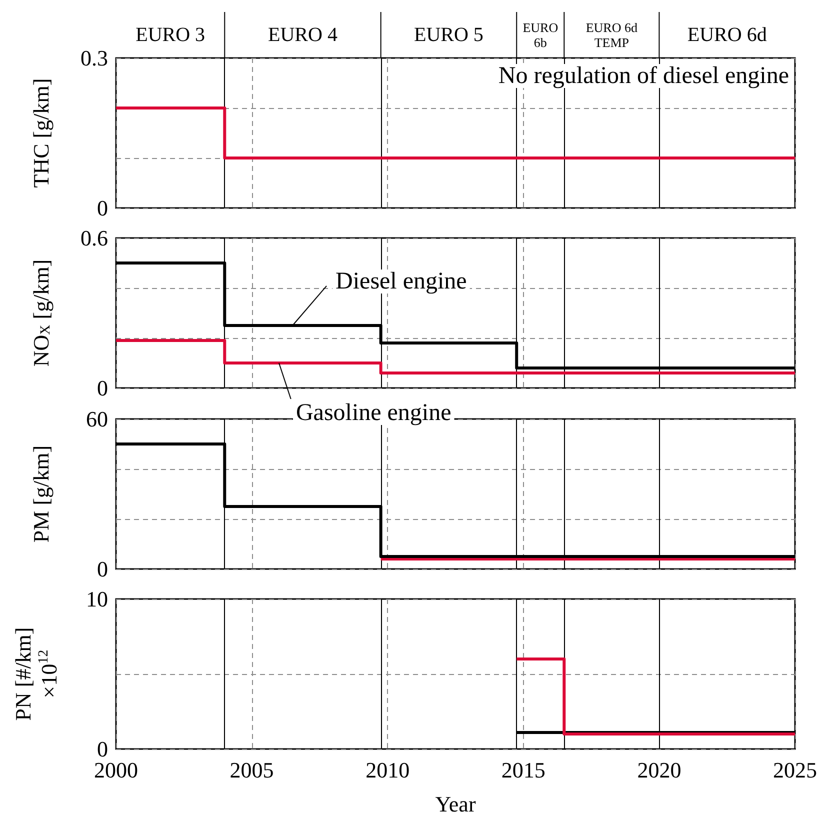  I want to click on annotation: Gasoline engine, so click(374, 413).